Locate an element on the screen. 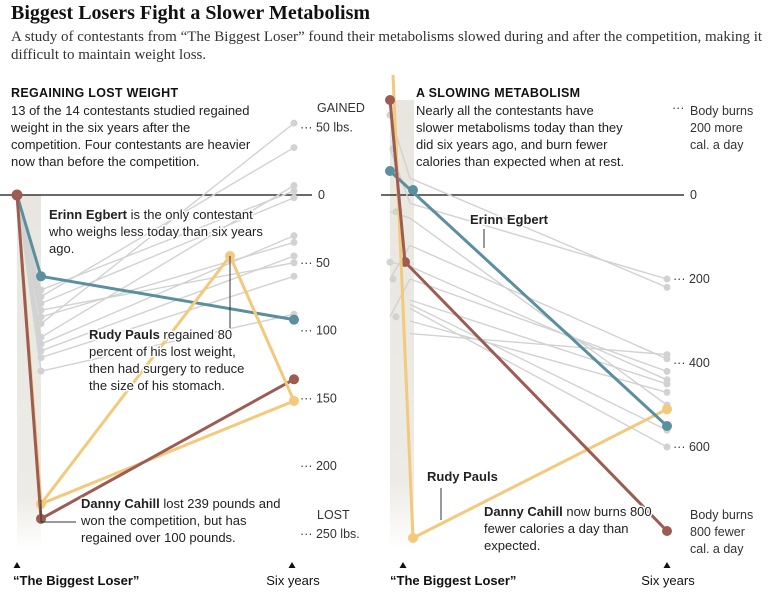 The width and height of the screenshot is (777, 593). weight-annotation-rudy-line: percent of his lost weight, is located at coordinates (162, 351).